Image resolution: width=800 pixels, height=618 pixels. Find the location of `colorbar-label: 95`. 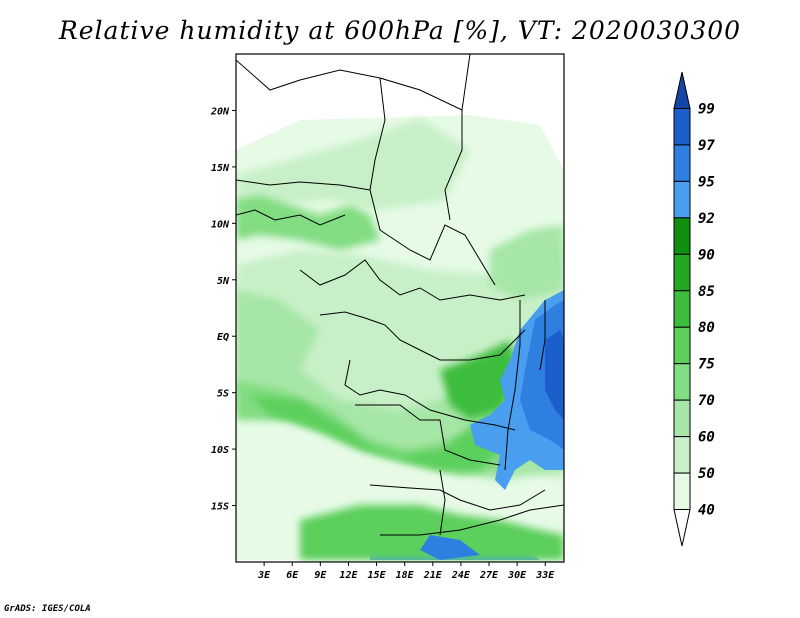

colorbar-label: 95 is located at coordinates (706, 182).